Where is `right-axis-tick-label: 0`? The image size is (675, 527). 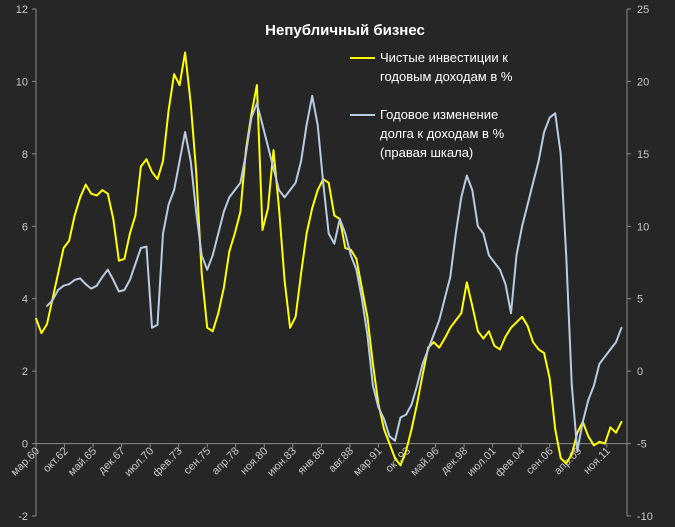
right-axis-tick-label: 0 is located at coordinates (640, 372).